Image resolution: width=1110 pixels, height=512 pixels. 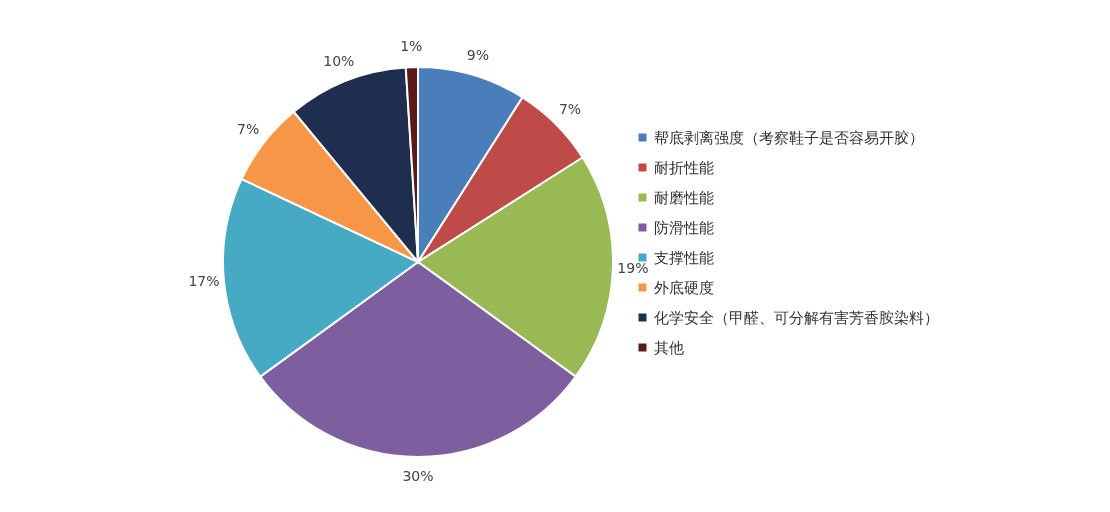 I want to click on legend-label: 防滑性能, so click(x=684, y=227).